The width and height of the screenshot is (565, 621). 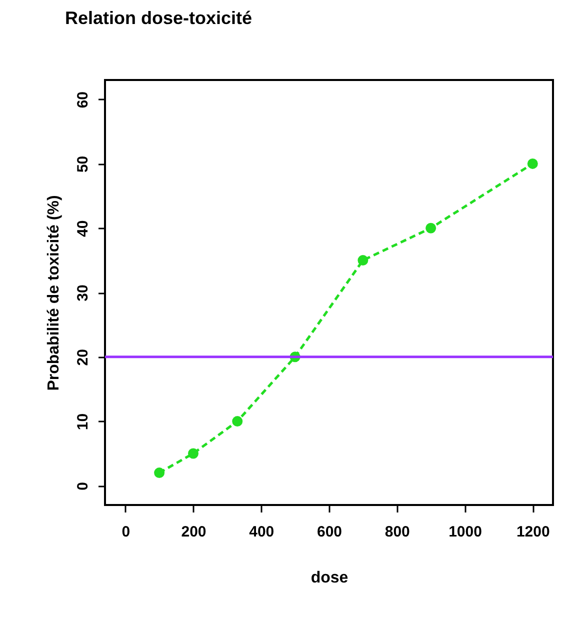 I want to click on x-tick-label: 600, so click(x=329, y=532).